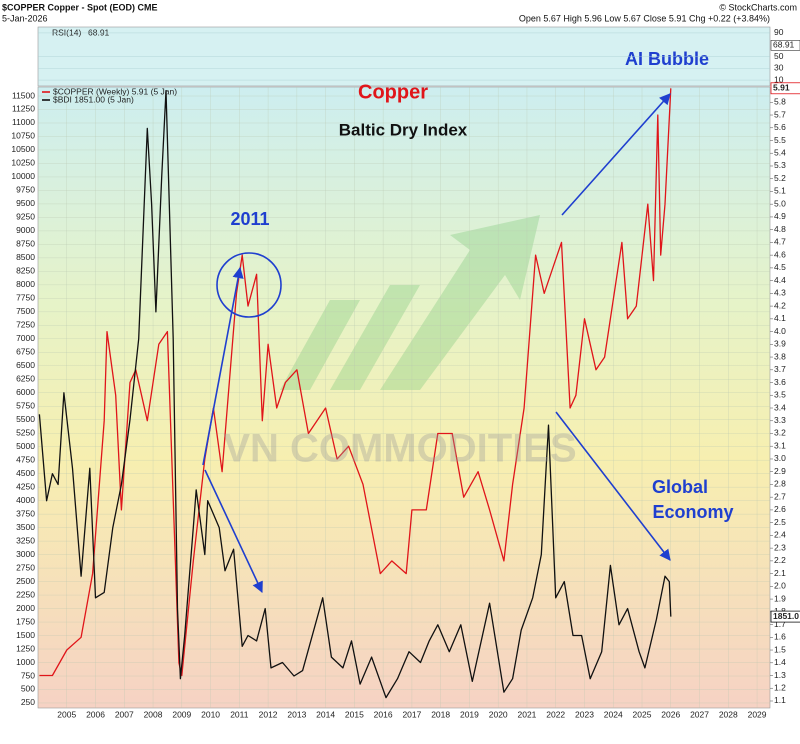  What do you see at coordinates (28, 702) in the screenshot?
I see `y-tick-label: 250` at bounding box center [28, 702].